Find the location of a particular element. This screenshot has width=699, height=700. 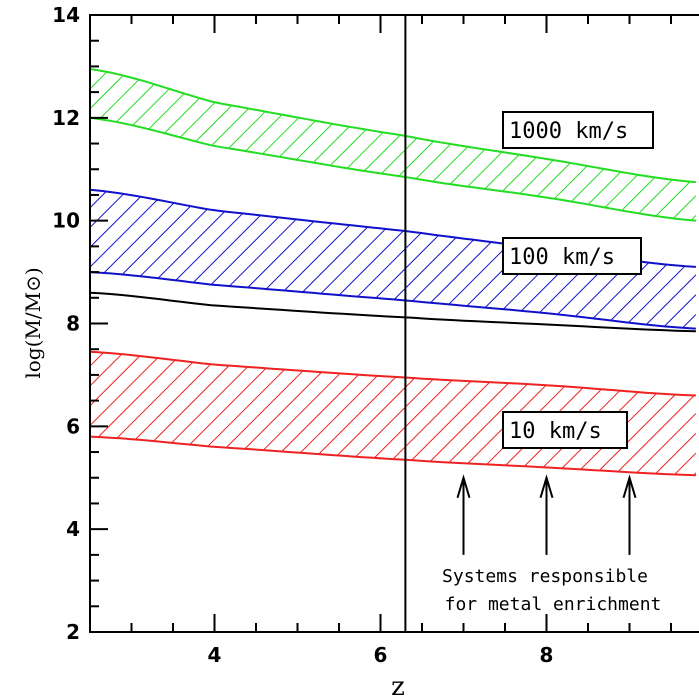

annotation-line-1: Systems responsible is located at coordinates (545, 576).